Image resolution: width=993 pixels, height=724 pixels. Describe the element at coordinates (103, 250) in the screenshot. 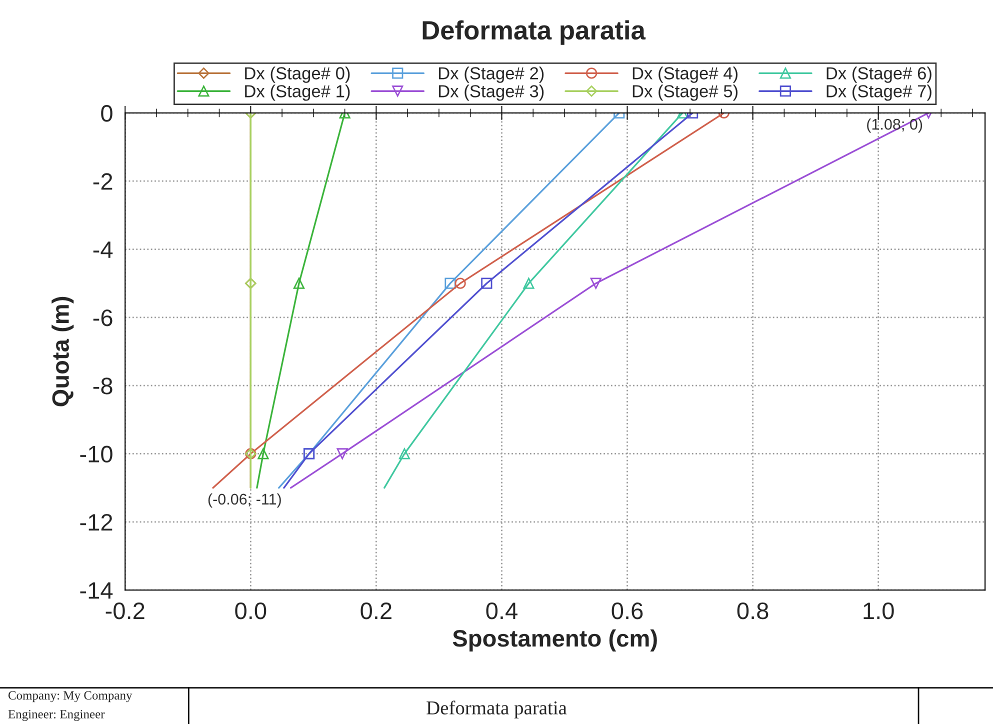

I see `y-tick-label: -4` at that location.